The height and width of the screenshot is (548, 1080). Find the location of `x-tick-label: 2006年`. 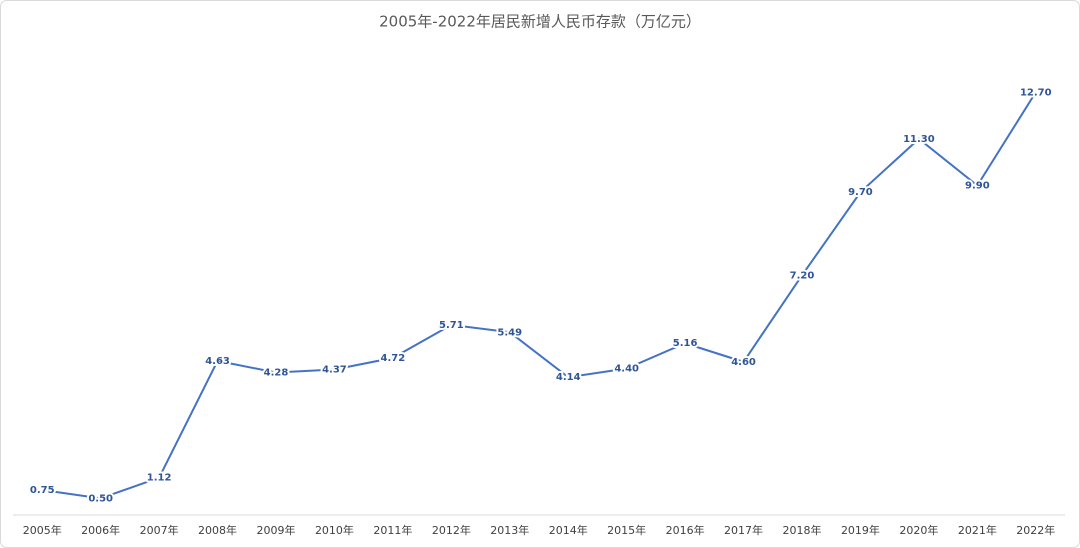

x-tick-label: 2006年 is located at coordinates (100, 530).